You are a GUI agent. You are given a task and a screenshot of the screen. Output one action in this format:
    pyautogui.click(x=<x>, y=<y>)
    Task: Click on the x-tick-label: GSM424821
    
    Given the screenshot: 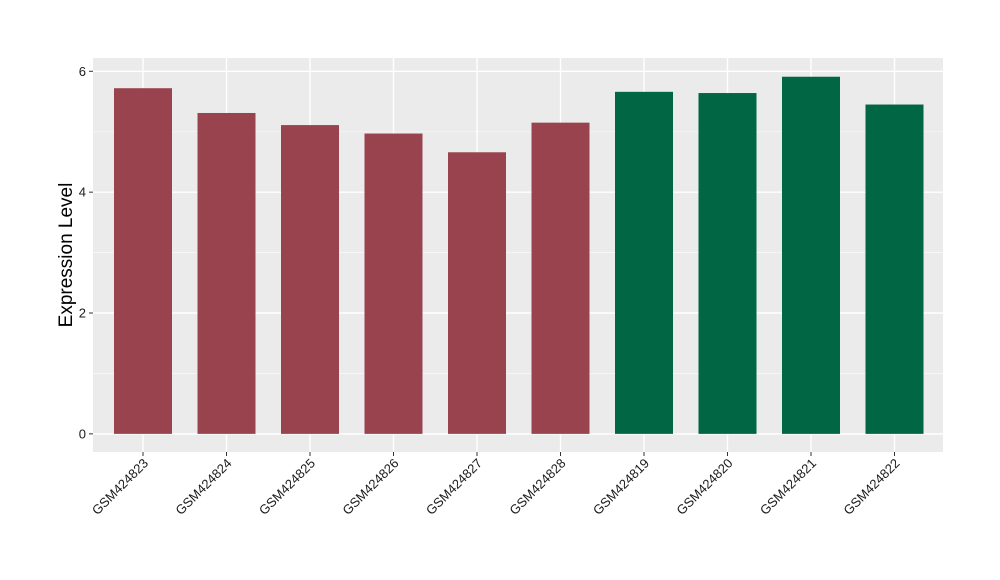 What is the action you would take?
    pyautogui.click(x=788, y=487)
    